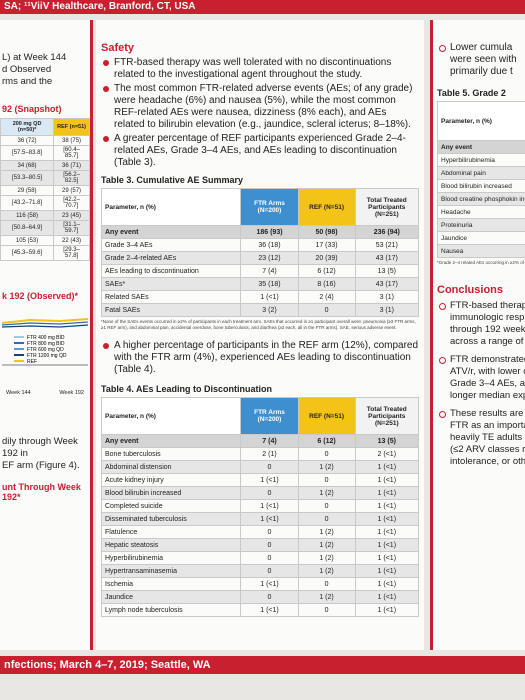 The width and height of the screenshot is (525, 700). What do you see at coordinates (481, 212) in the screenshot?
I see `cell: Headache` at bounding box center [481, 212].